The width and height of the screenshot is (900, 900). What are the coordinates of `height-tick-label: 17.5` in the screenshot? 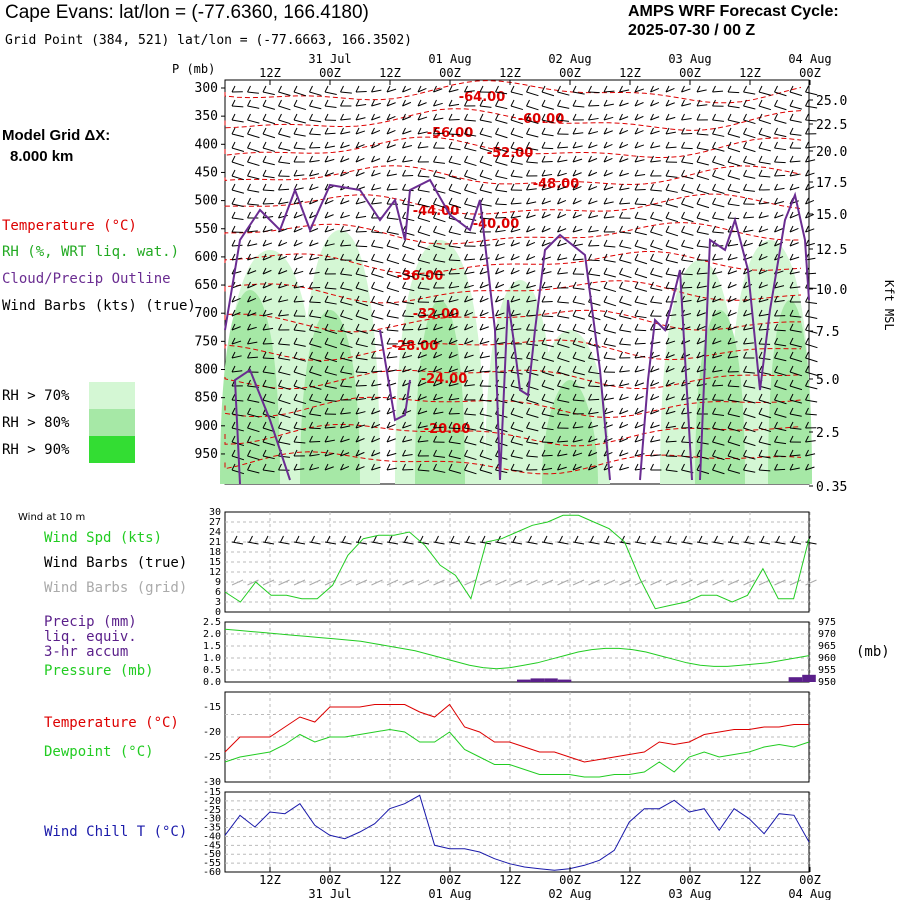 It's located at (831, 183).